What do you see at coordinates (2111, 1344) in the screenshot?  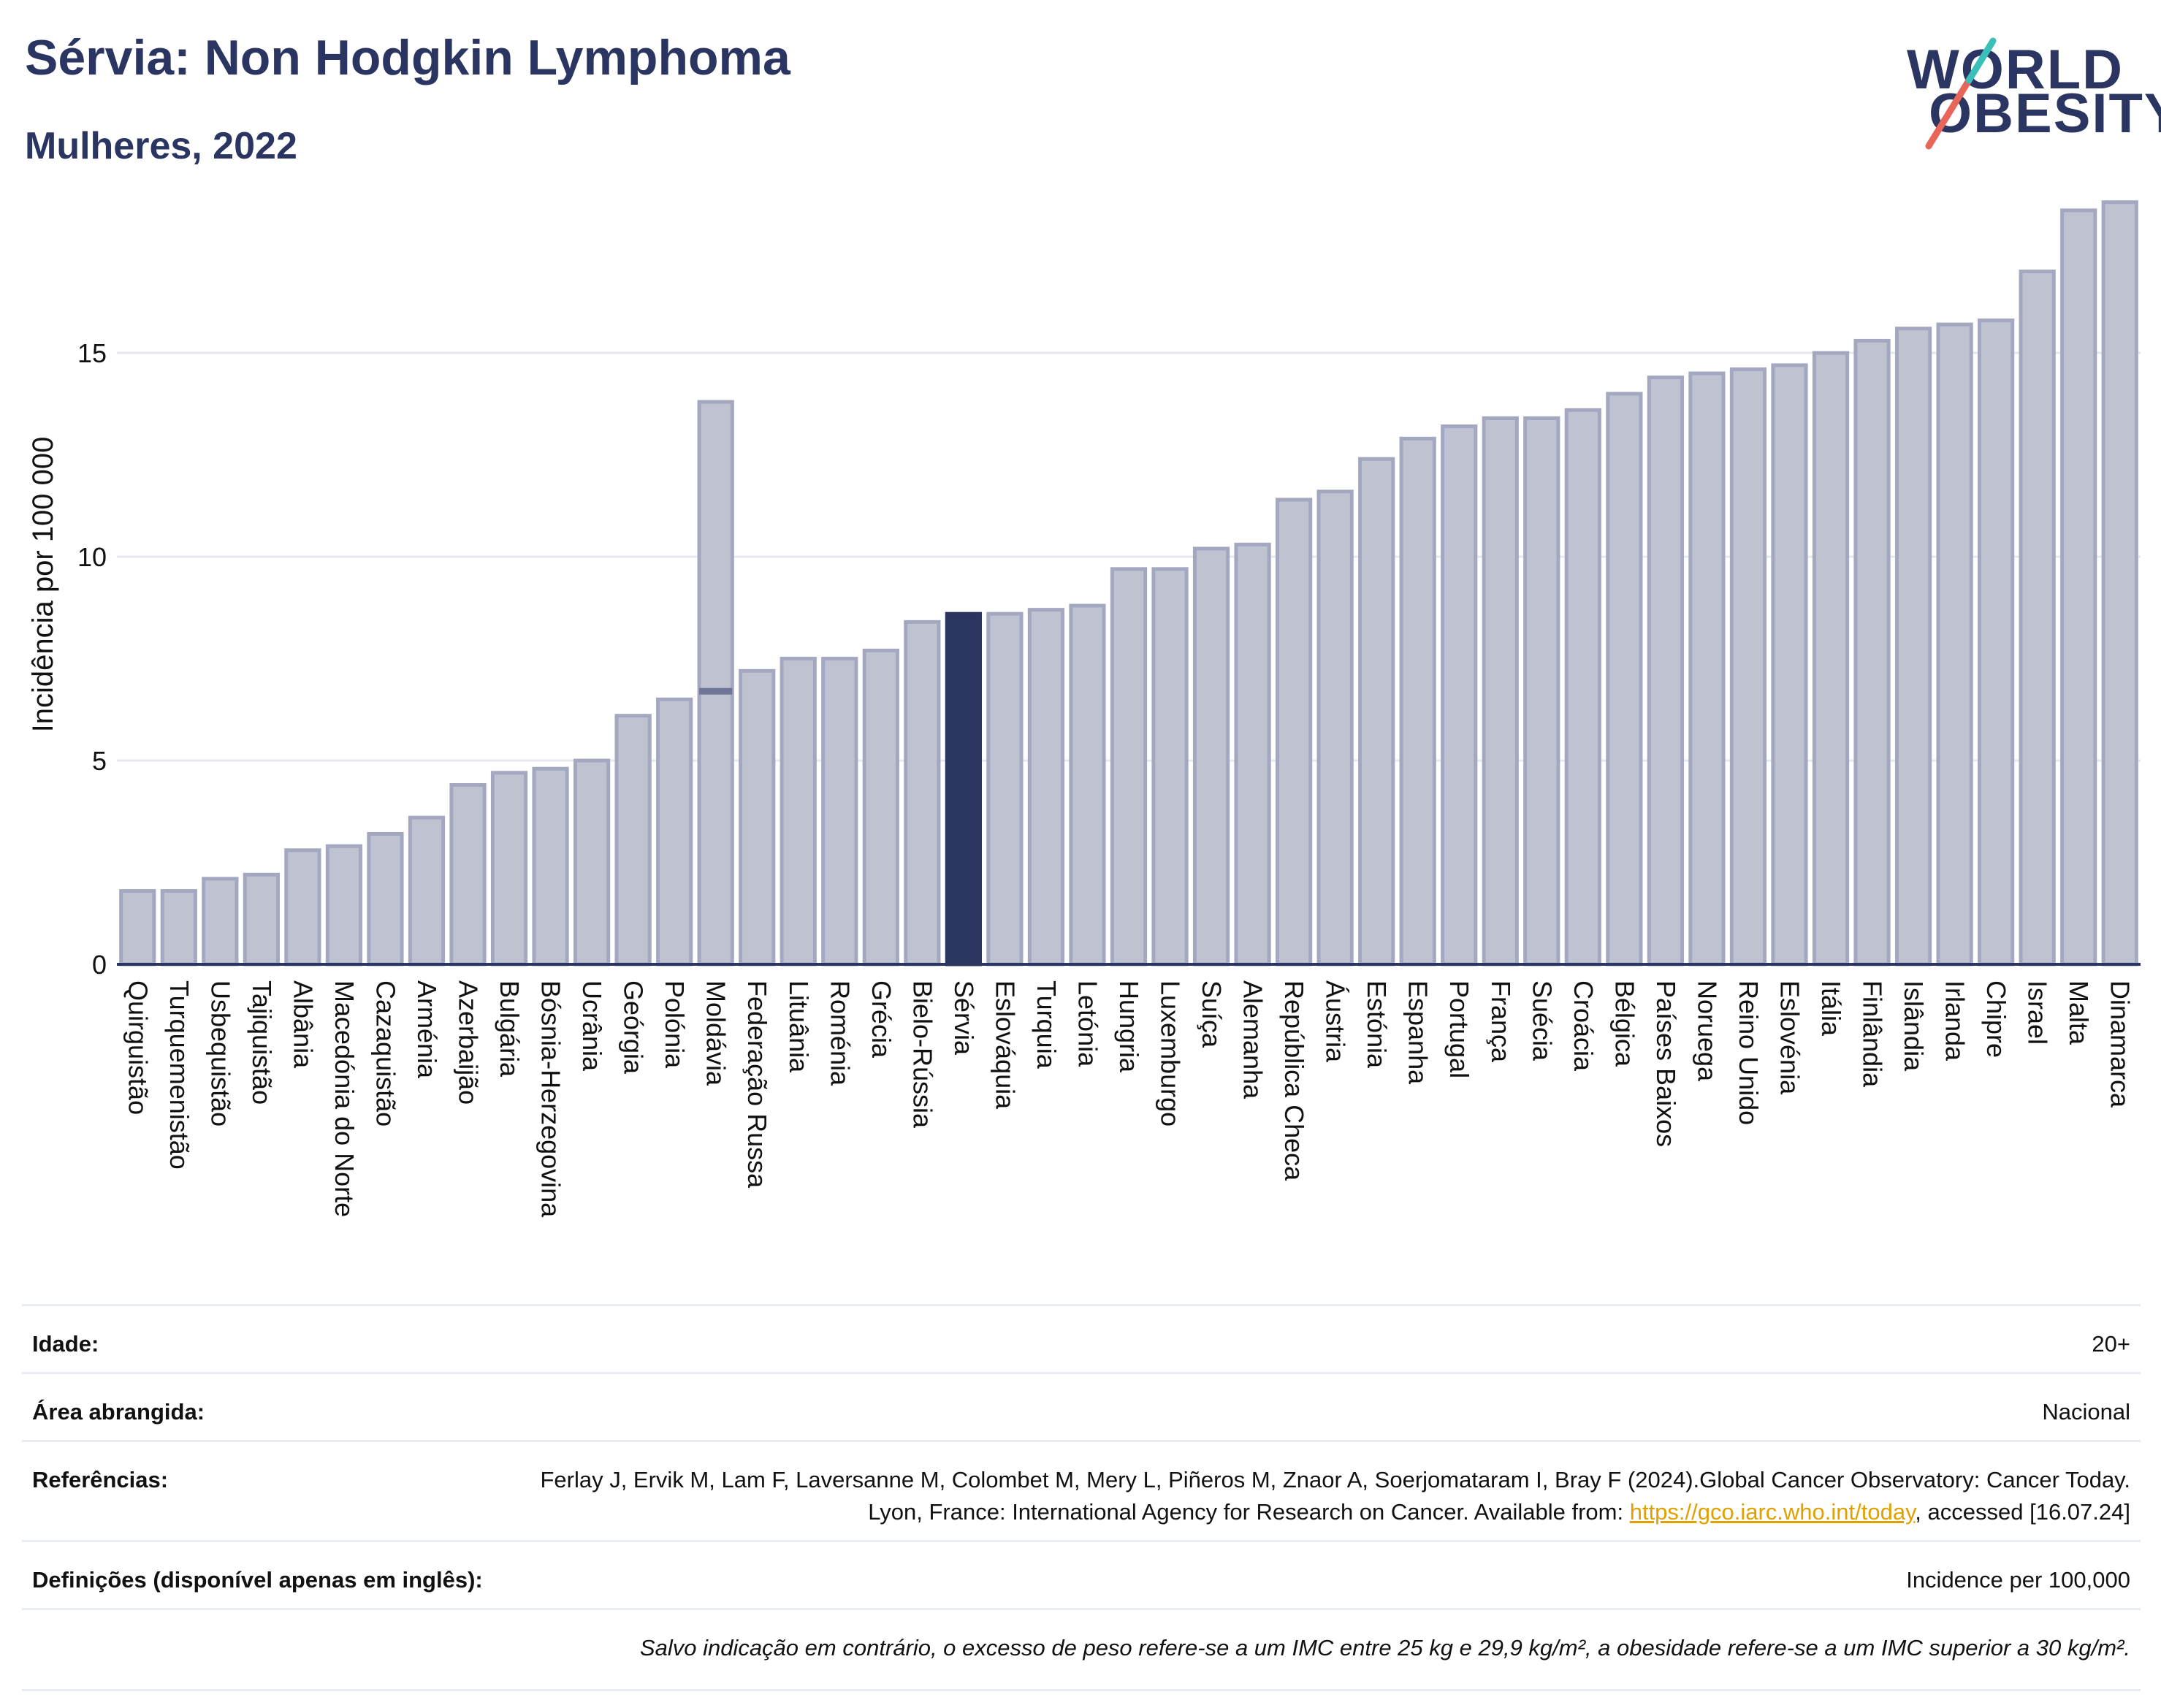 I see `age-value: 20+` at bounding box center [2111, 1344].